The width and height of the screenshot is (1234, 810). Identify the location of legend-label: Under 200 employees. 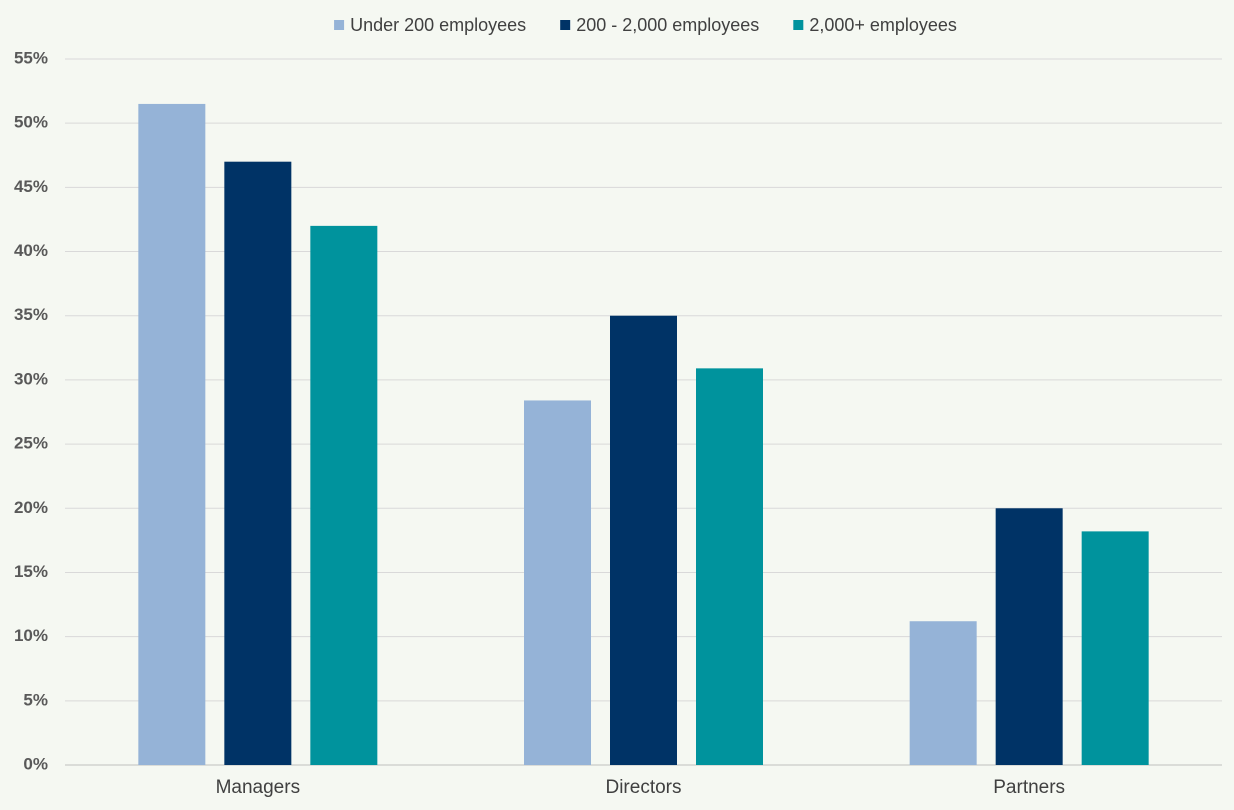
(438, 25).